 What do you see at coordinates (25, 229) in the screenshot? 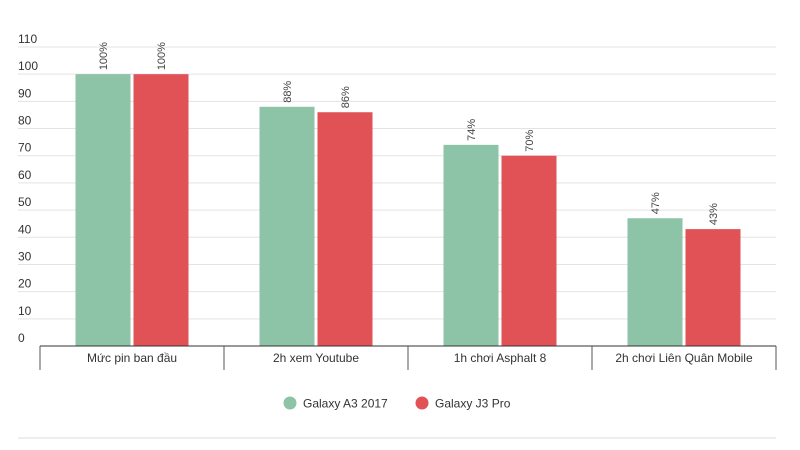
I see `y-tick-label: 40` at bounding box center [25, 229].